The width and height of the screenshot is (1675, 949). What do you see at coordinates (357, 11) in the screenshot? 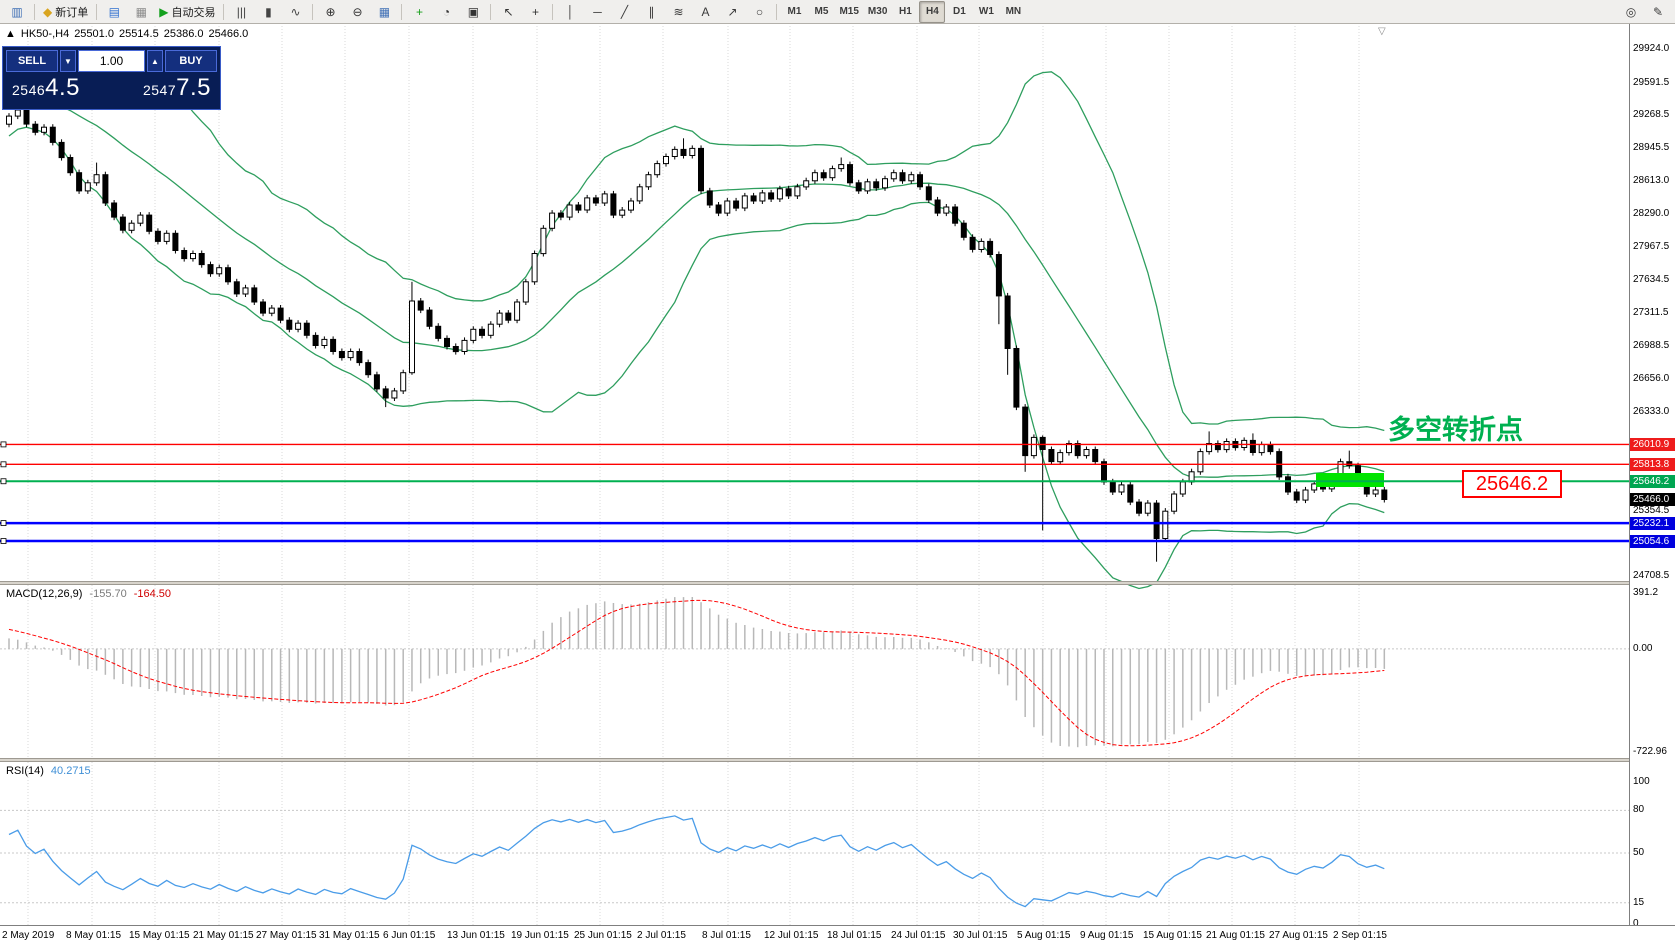
I see `zoom-out-icon: ⊖` at bounding box center [357, 11].